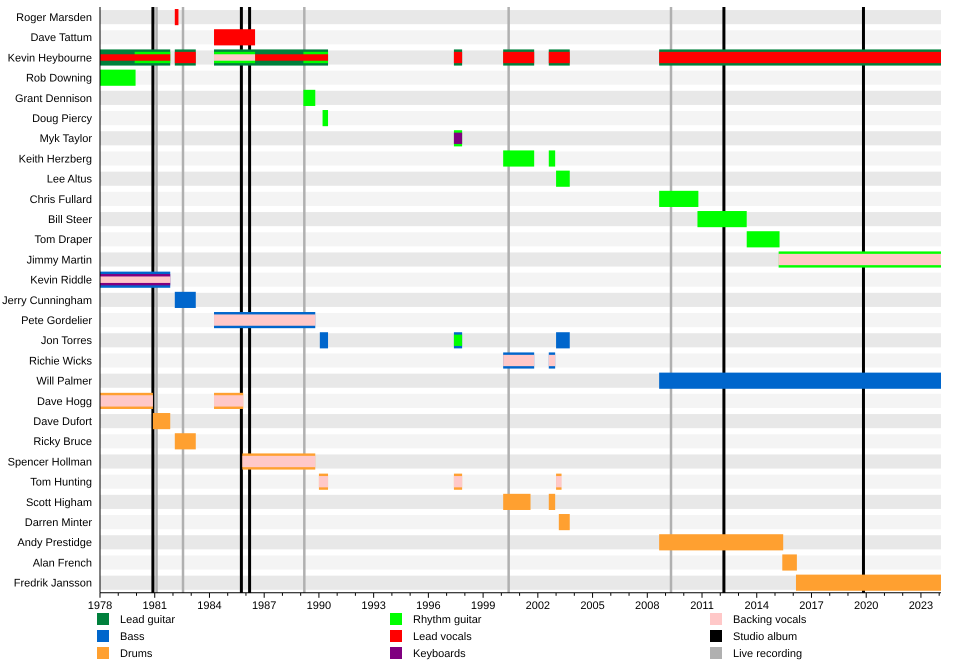 This screenshot has height=670, width=960. Describe the element at coordinates (64, 402) in the screenshot. I see `y-tick-label: Dave Hogg` at that location.